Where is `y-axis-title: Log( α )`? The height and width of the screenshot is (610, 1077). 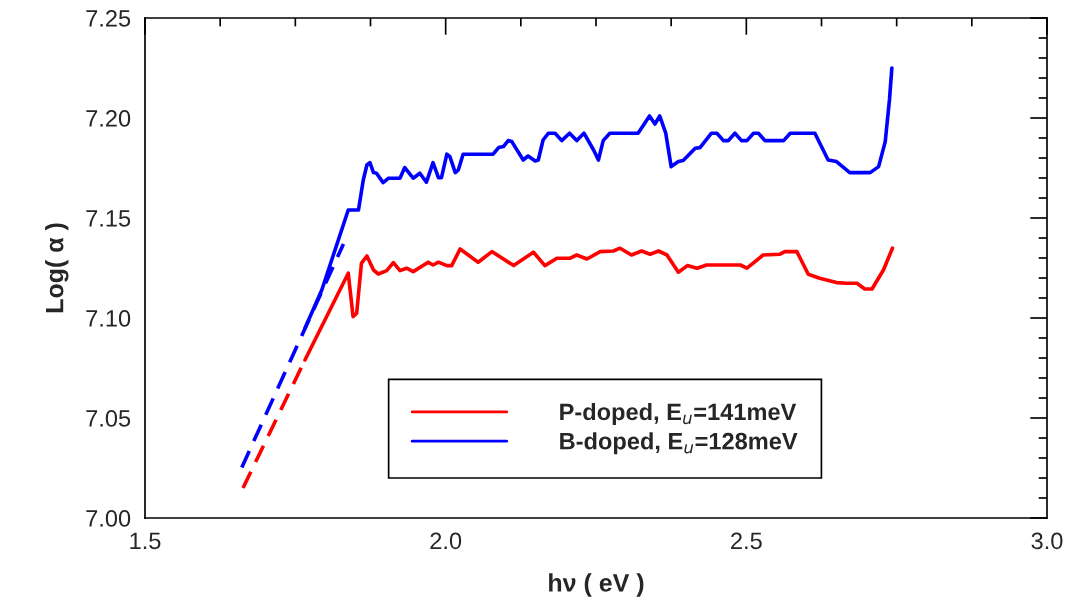 y-axis-title: Log( α ) is located at coordinates (57, 268).